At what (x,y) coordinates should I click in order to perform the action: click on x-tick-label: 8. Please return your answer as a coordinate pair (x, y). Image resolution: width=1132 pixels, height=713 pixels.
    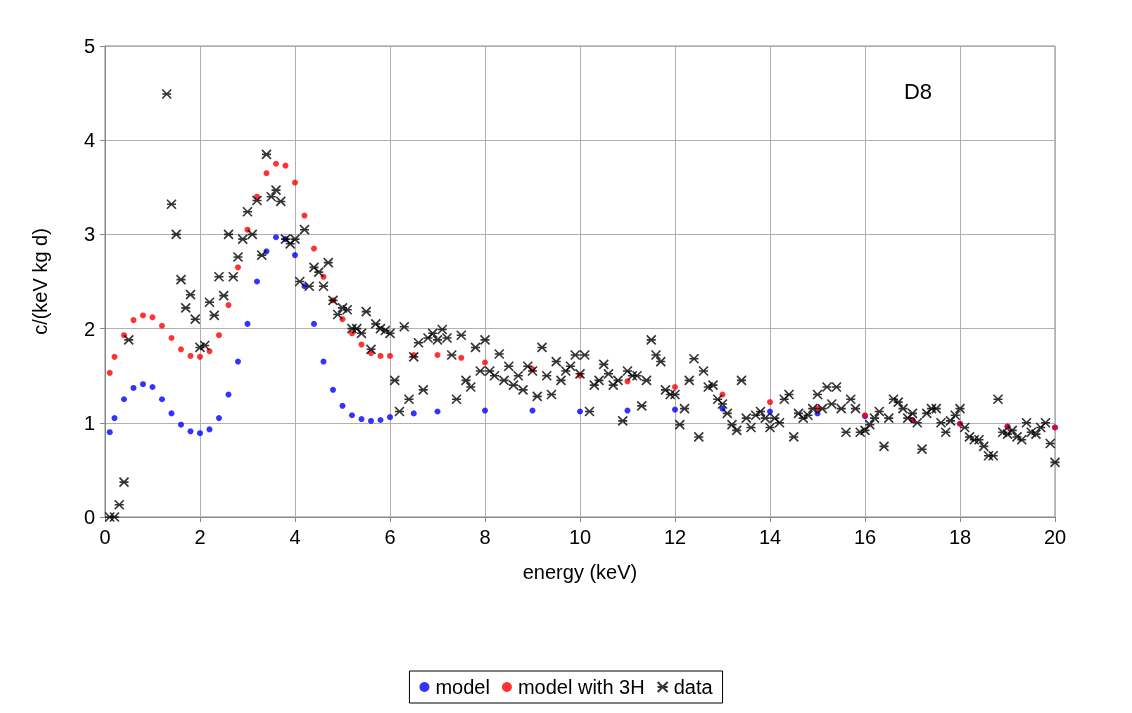
    Looking at the image, I should click on (485, 537).